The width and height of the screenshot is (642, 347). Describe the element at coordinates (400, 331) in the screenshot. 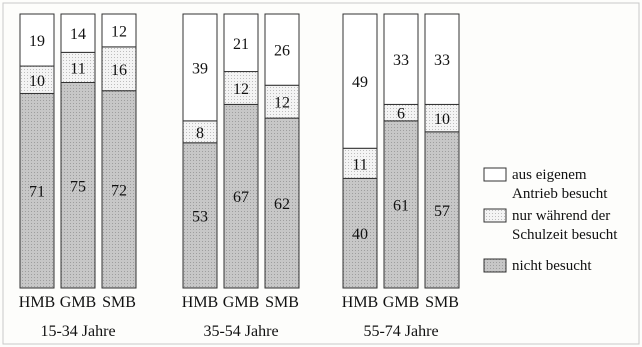

I see `group-label: 55-74 Jahre` at that location.